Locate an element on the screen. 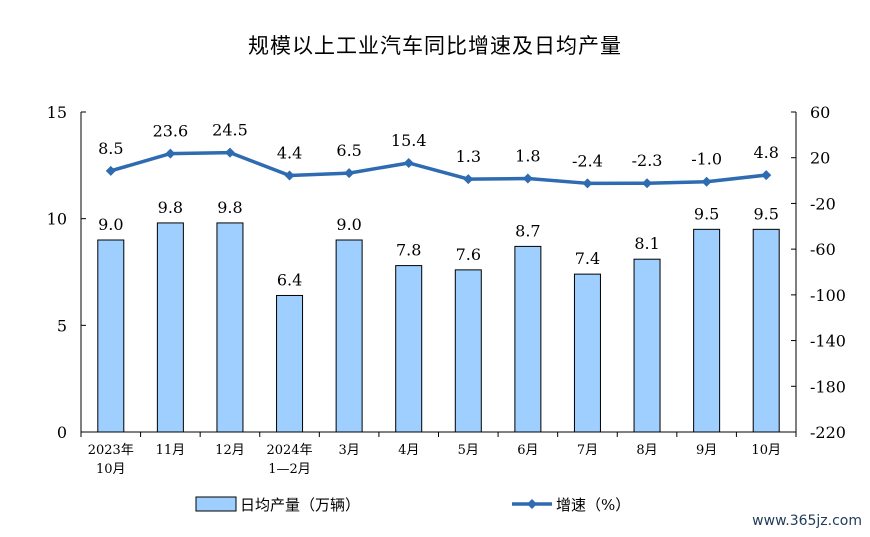 This screenshot has width=870, height=537. line-data-label: 23.6 is located at coordinates (171, 131).